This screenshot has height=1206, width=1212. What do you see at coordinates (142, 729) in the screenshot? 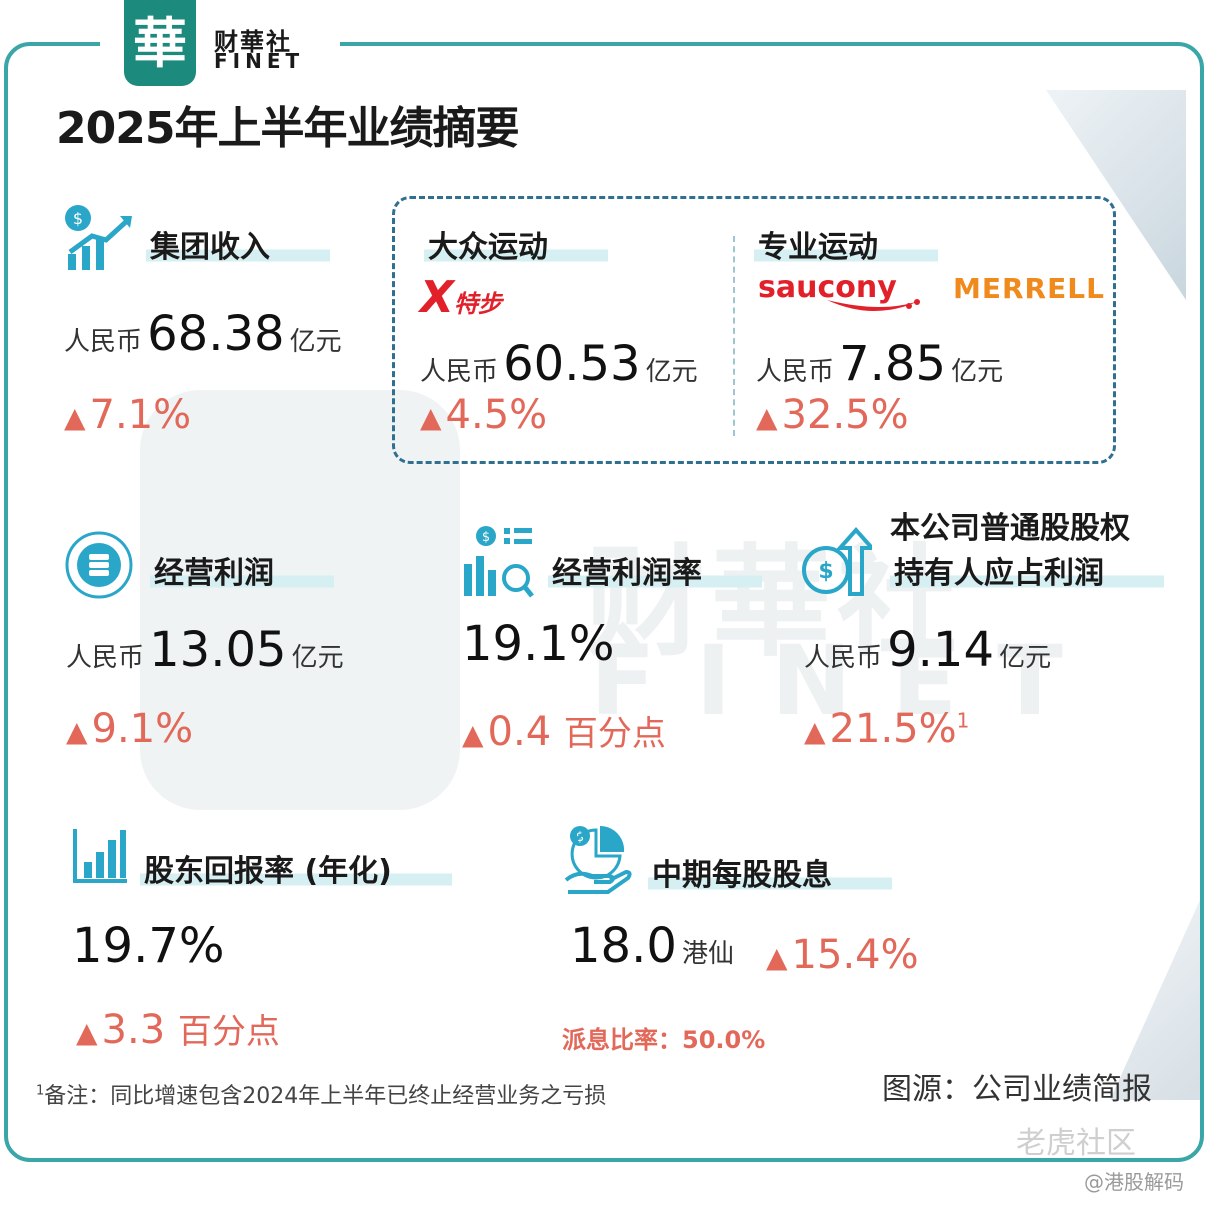
I see `op-profit-change-value: 9.1%` at bounding box center [142, 729].